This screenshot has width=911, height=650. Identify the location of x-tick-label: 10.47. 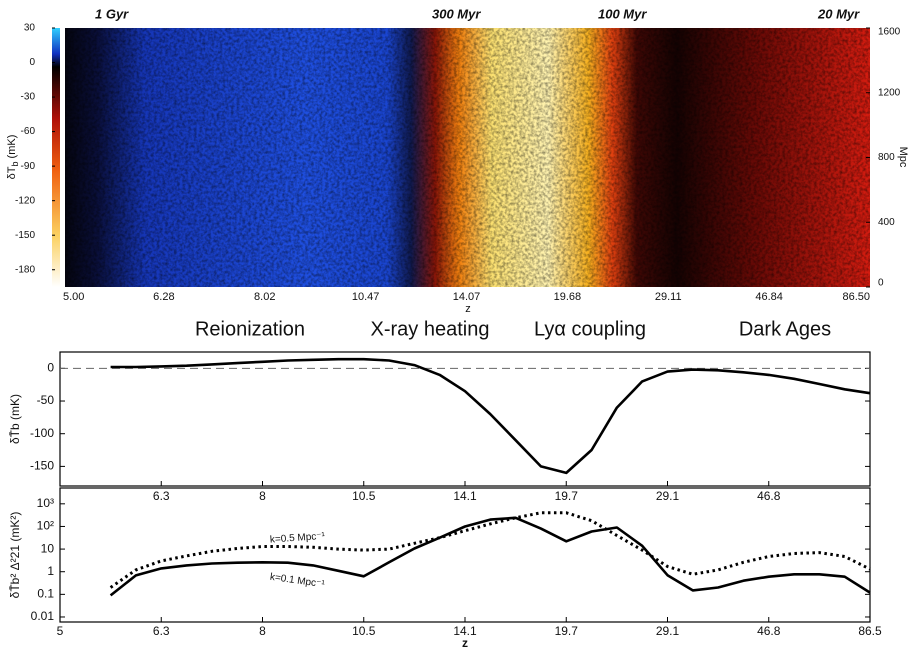
(366, 297).